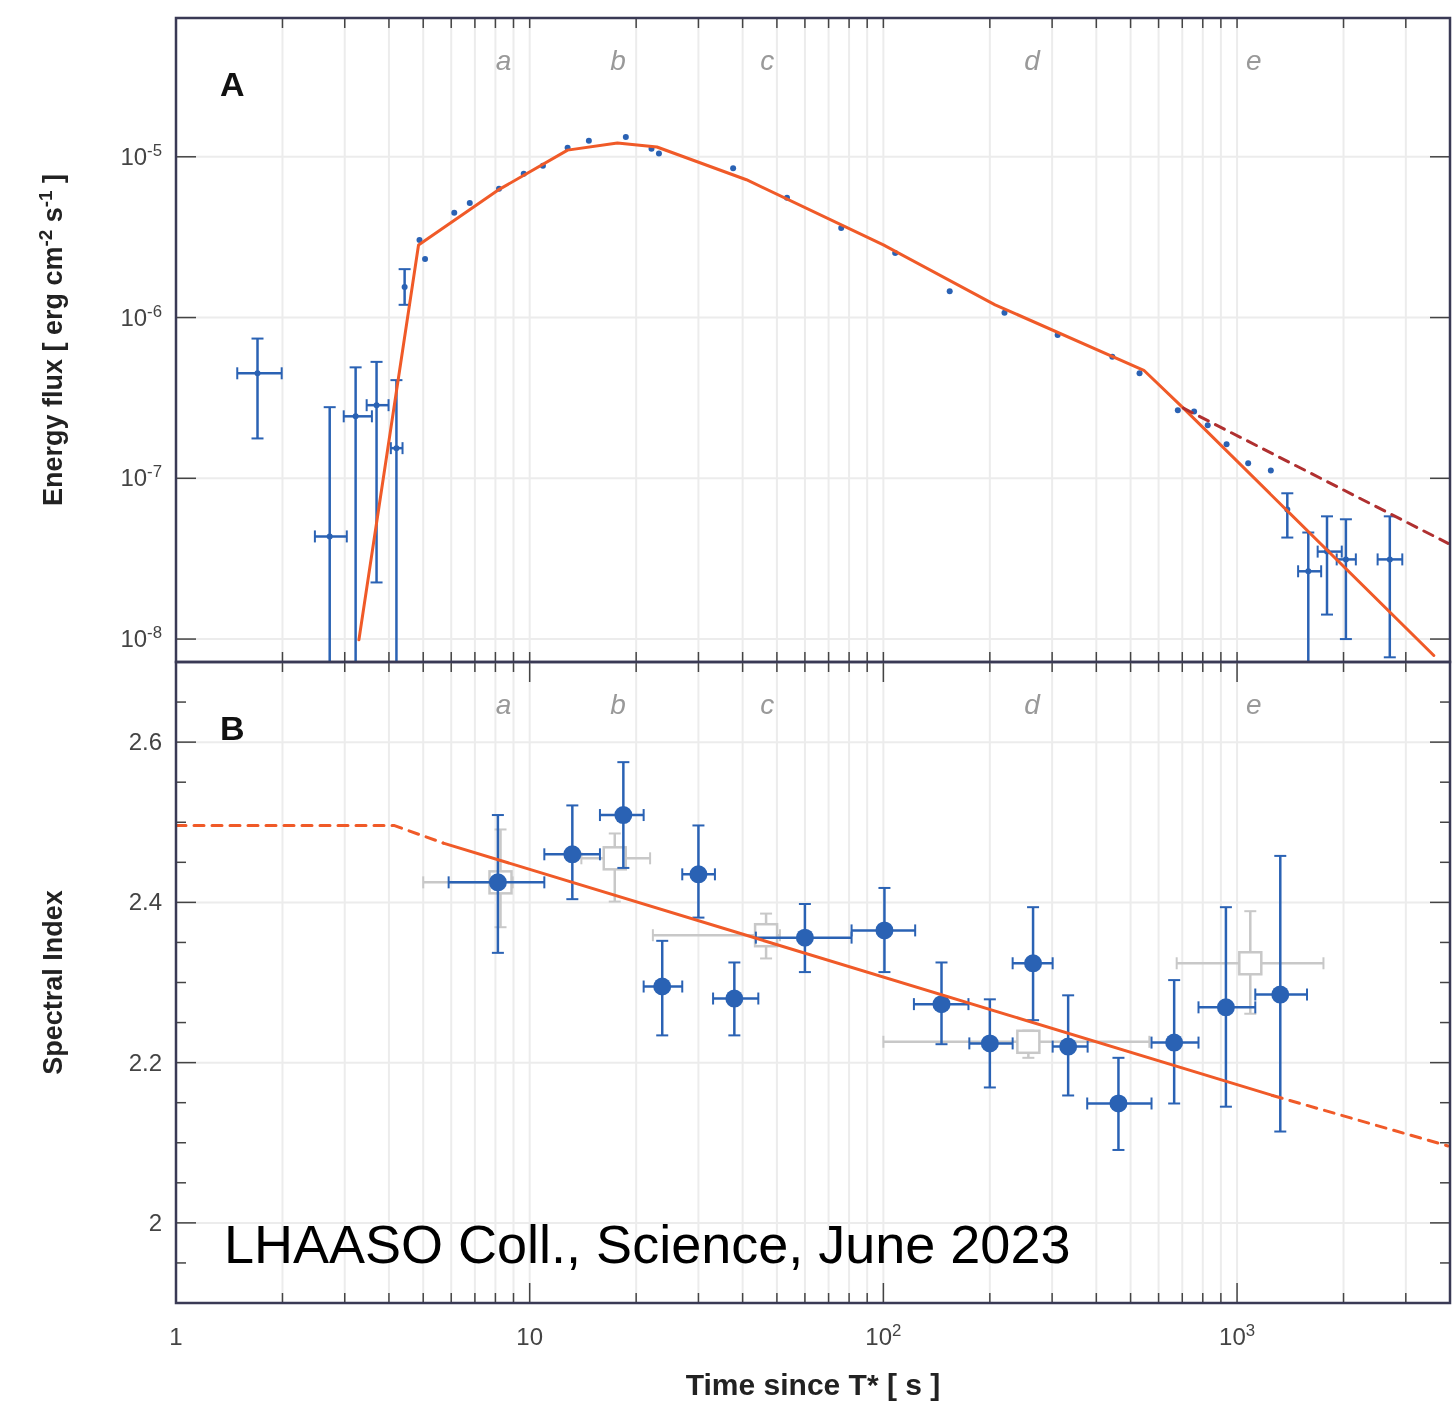  I want to click on x-tick-label: 10$^{2}$, so click(883, 1335).